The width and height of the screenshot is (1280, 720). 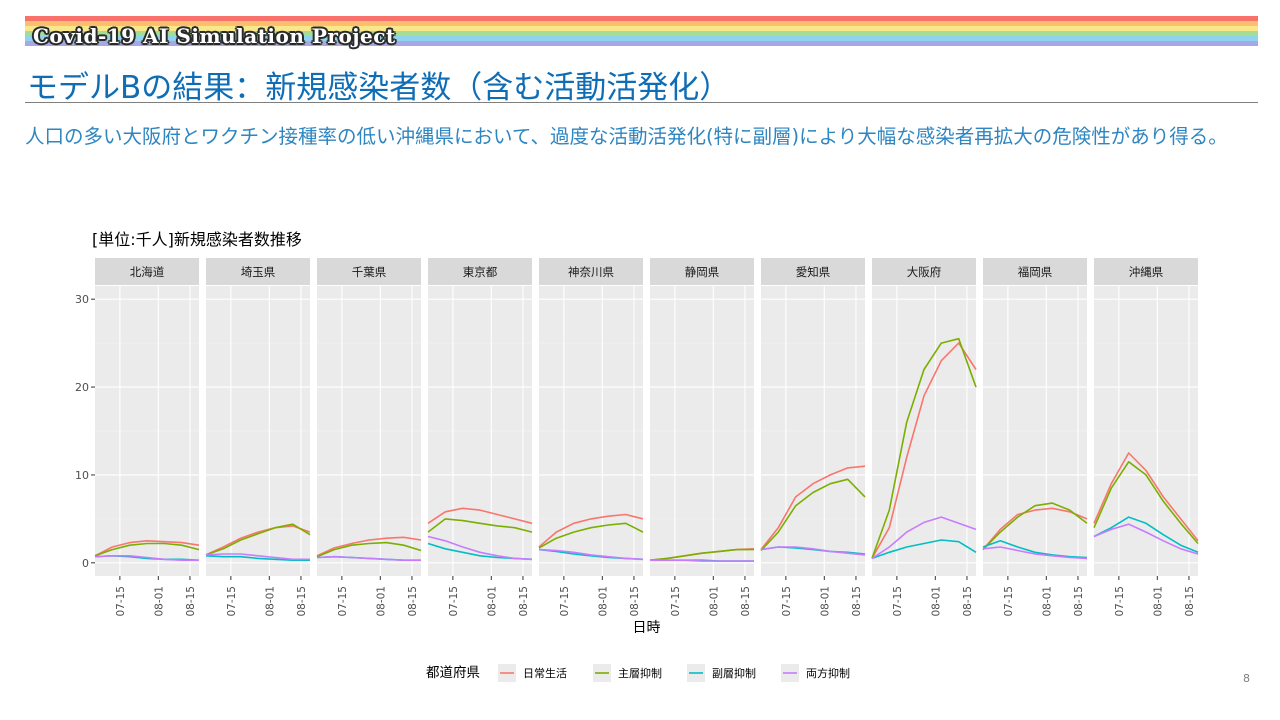 I want to click on facet-label: 沖縄県, so click(x=1146, y=272).